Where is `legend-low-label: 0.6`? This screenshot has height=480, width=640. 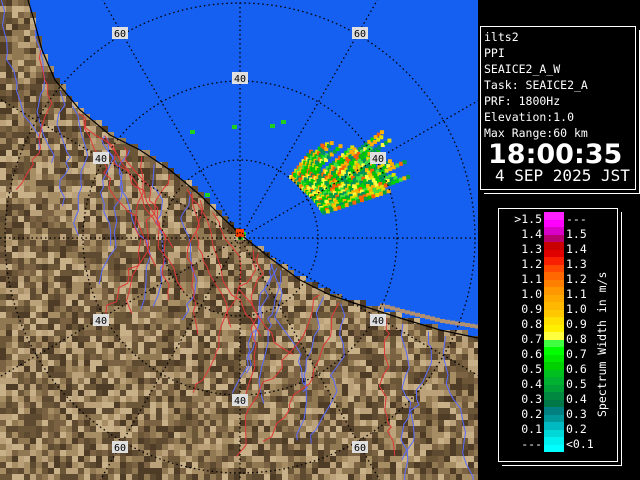
legend-low-label: 0.6 is located at coordinates (531, 354).